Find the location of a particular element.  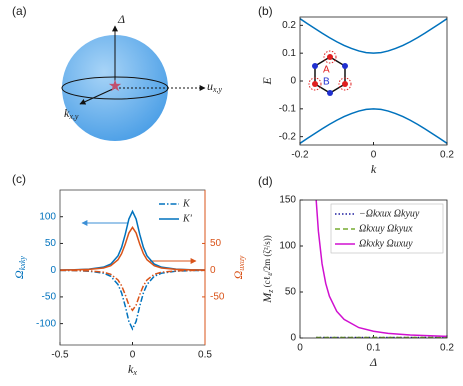

y2-tick-label: 50 is located at coordinates (216, 243).